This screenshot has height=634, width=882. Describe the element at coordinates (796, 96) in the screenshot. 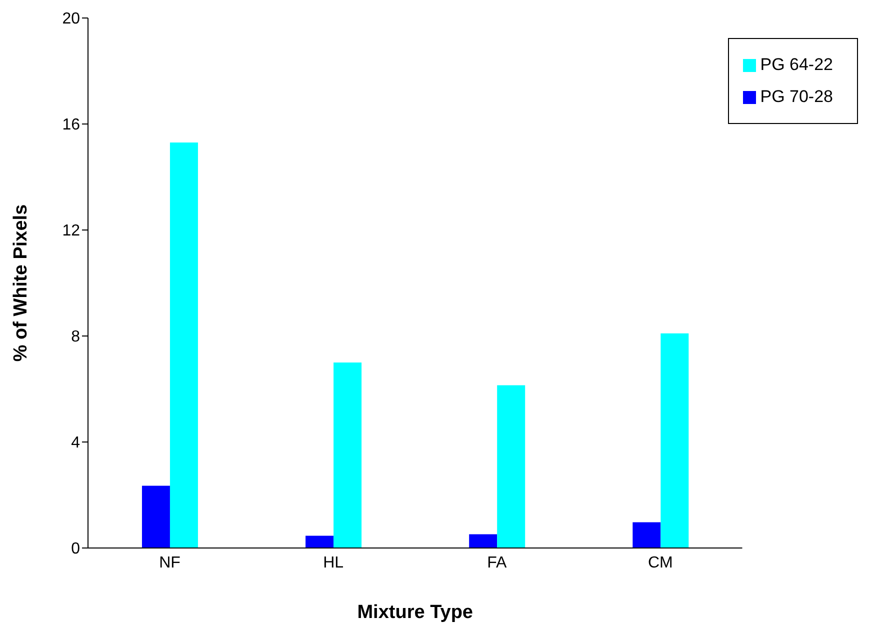

I see `legend-label: PG 70-28` at that location.